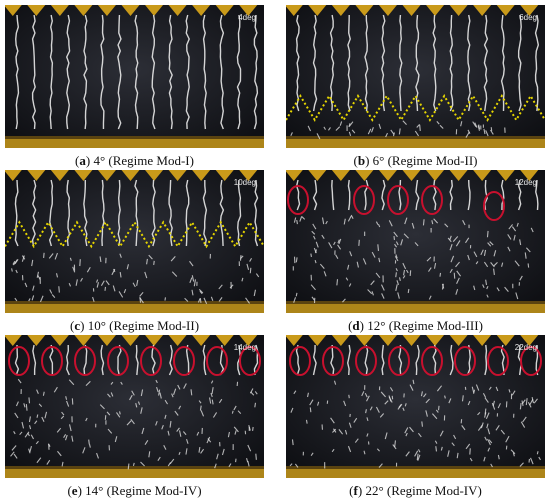 This screenshot has height=499, width=550. I want to click on panel-a-photo, so click(134, 76).